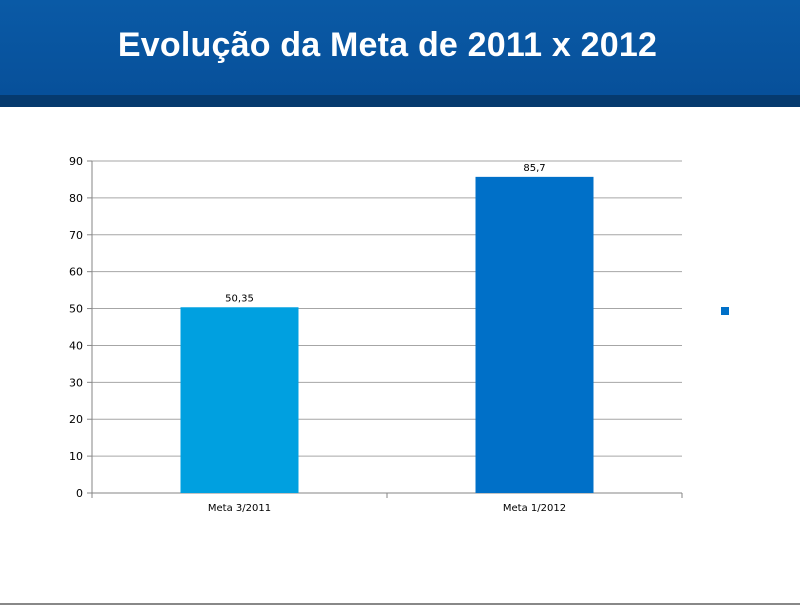 This screenshot has width=800, height=605. I want to click on y-tick-label: 40, so click(76, 345).